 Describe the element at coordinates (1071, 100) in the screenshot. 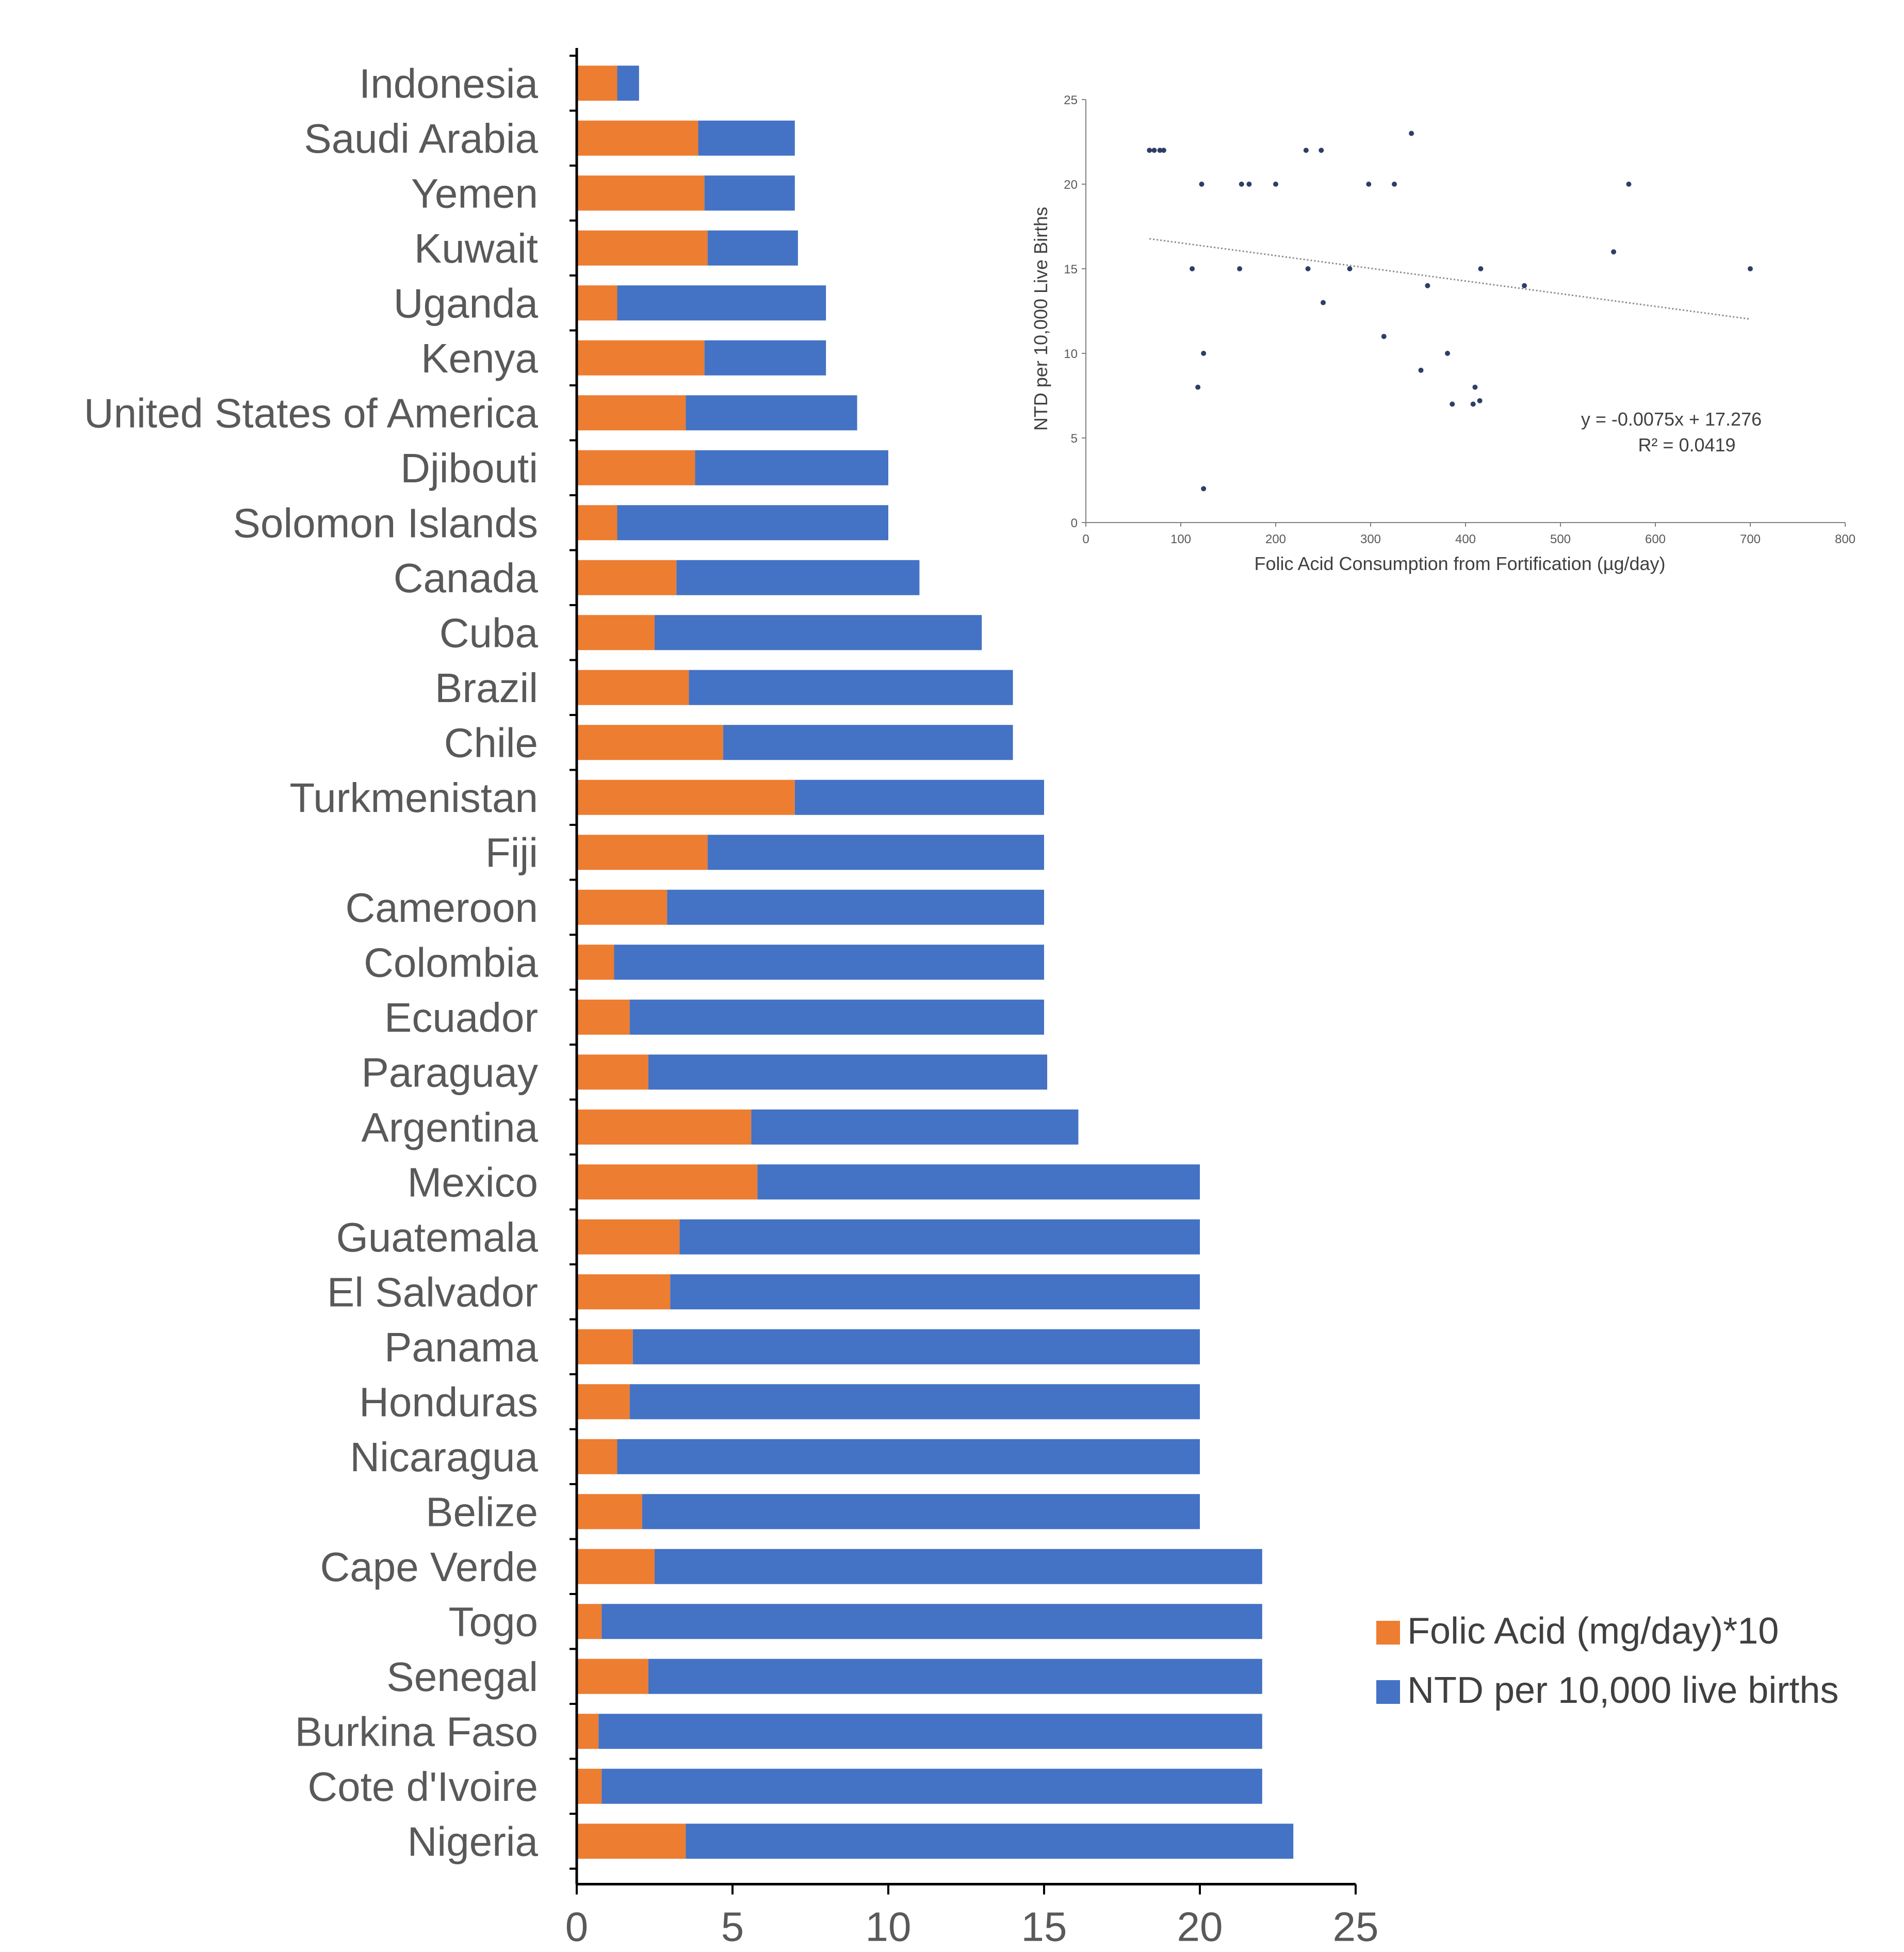

I see `inset-y-tick-label: 25` at that location.